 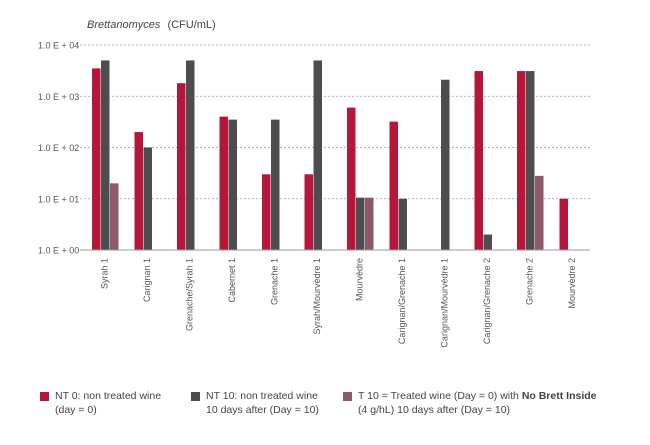 I want to click on x-tick-label: Mourvèdre, so click(x=359, y=279).